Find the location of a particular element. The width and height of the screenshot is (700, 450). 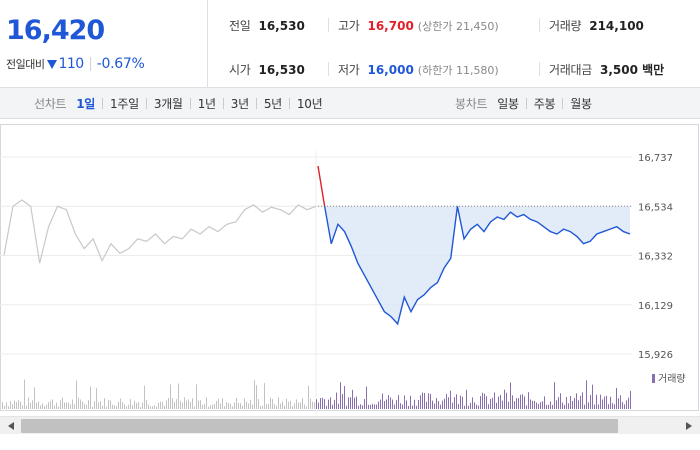

open-stat: 시가 16,530 is located at coordinates (267, 69).